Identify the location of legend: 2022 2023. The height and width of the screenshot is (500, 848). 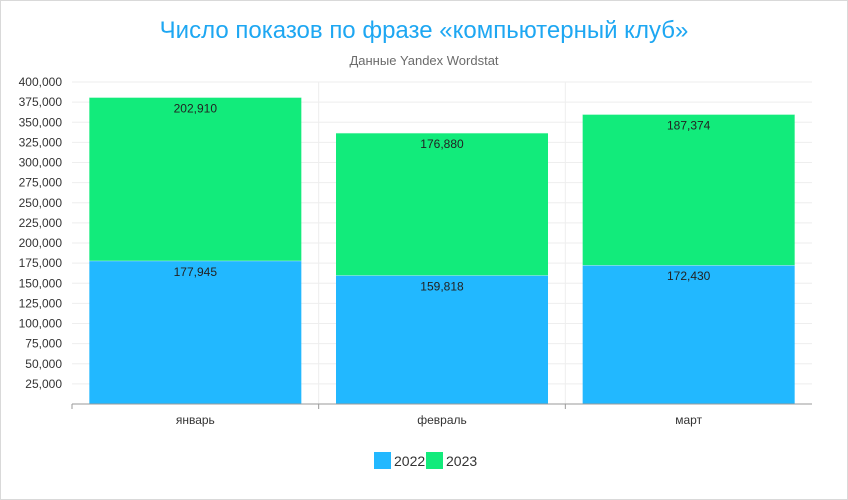
(425, 460).